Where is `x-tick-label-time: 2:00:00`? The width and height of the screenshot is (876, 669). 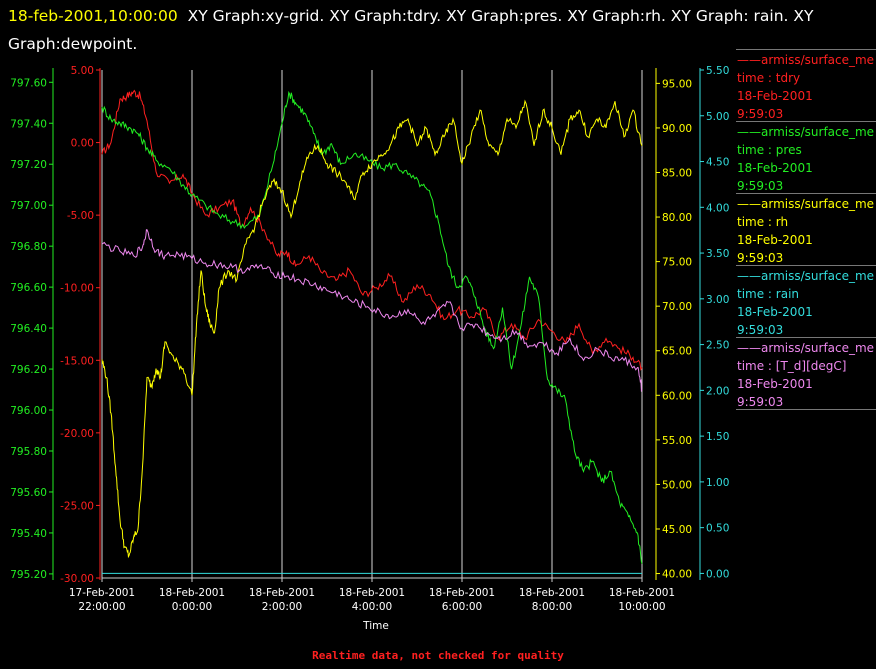
x-tick-label-time: 2:00:00 is located at coordinates (282, 607).